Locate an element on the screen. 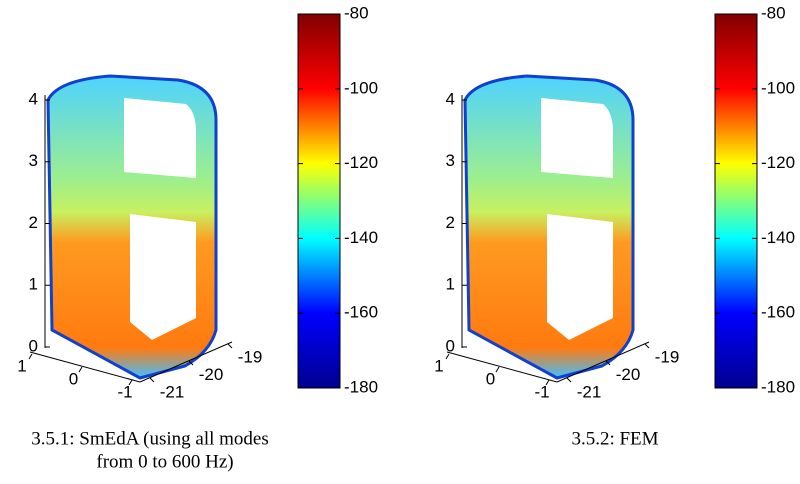 The width and height of the screenshot is (800, 484). caption: 3.5.2: FEM is located at coordinates (614, 438).